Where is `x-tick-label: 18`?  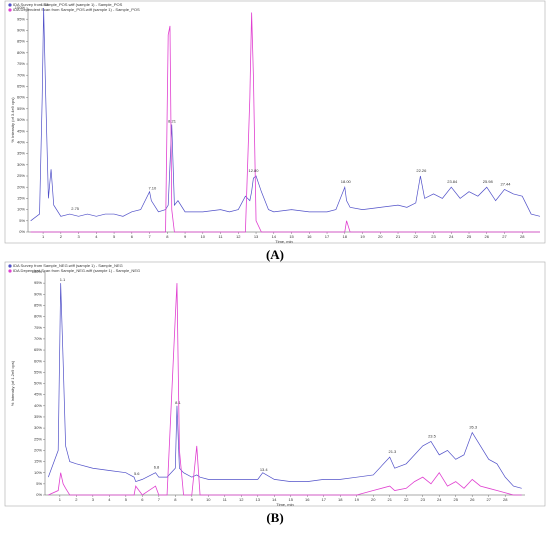
x-tick-label: 18 is located at coordinates (345, 236).